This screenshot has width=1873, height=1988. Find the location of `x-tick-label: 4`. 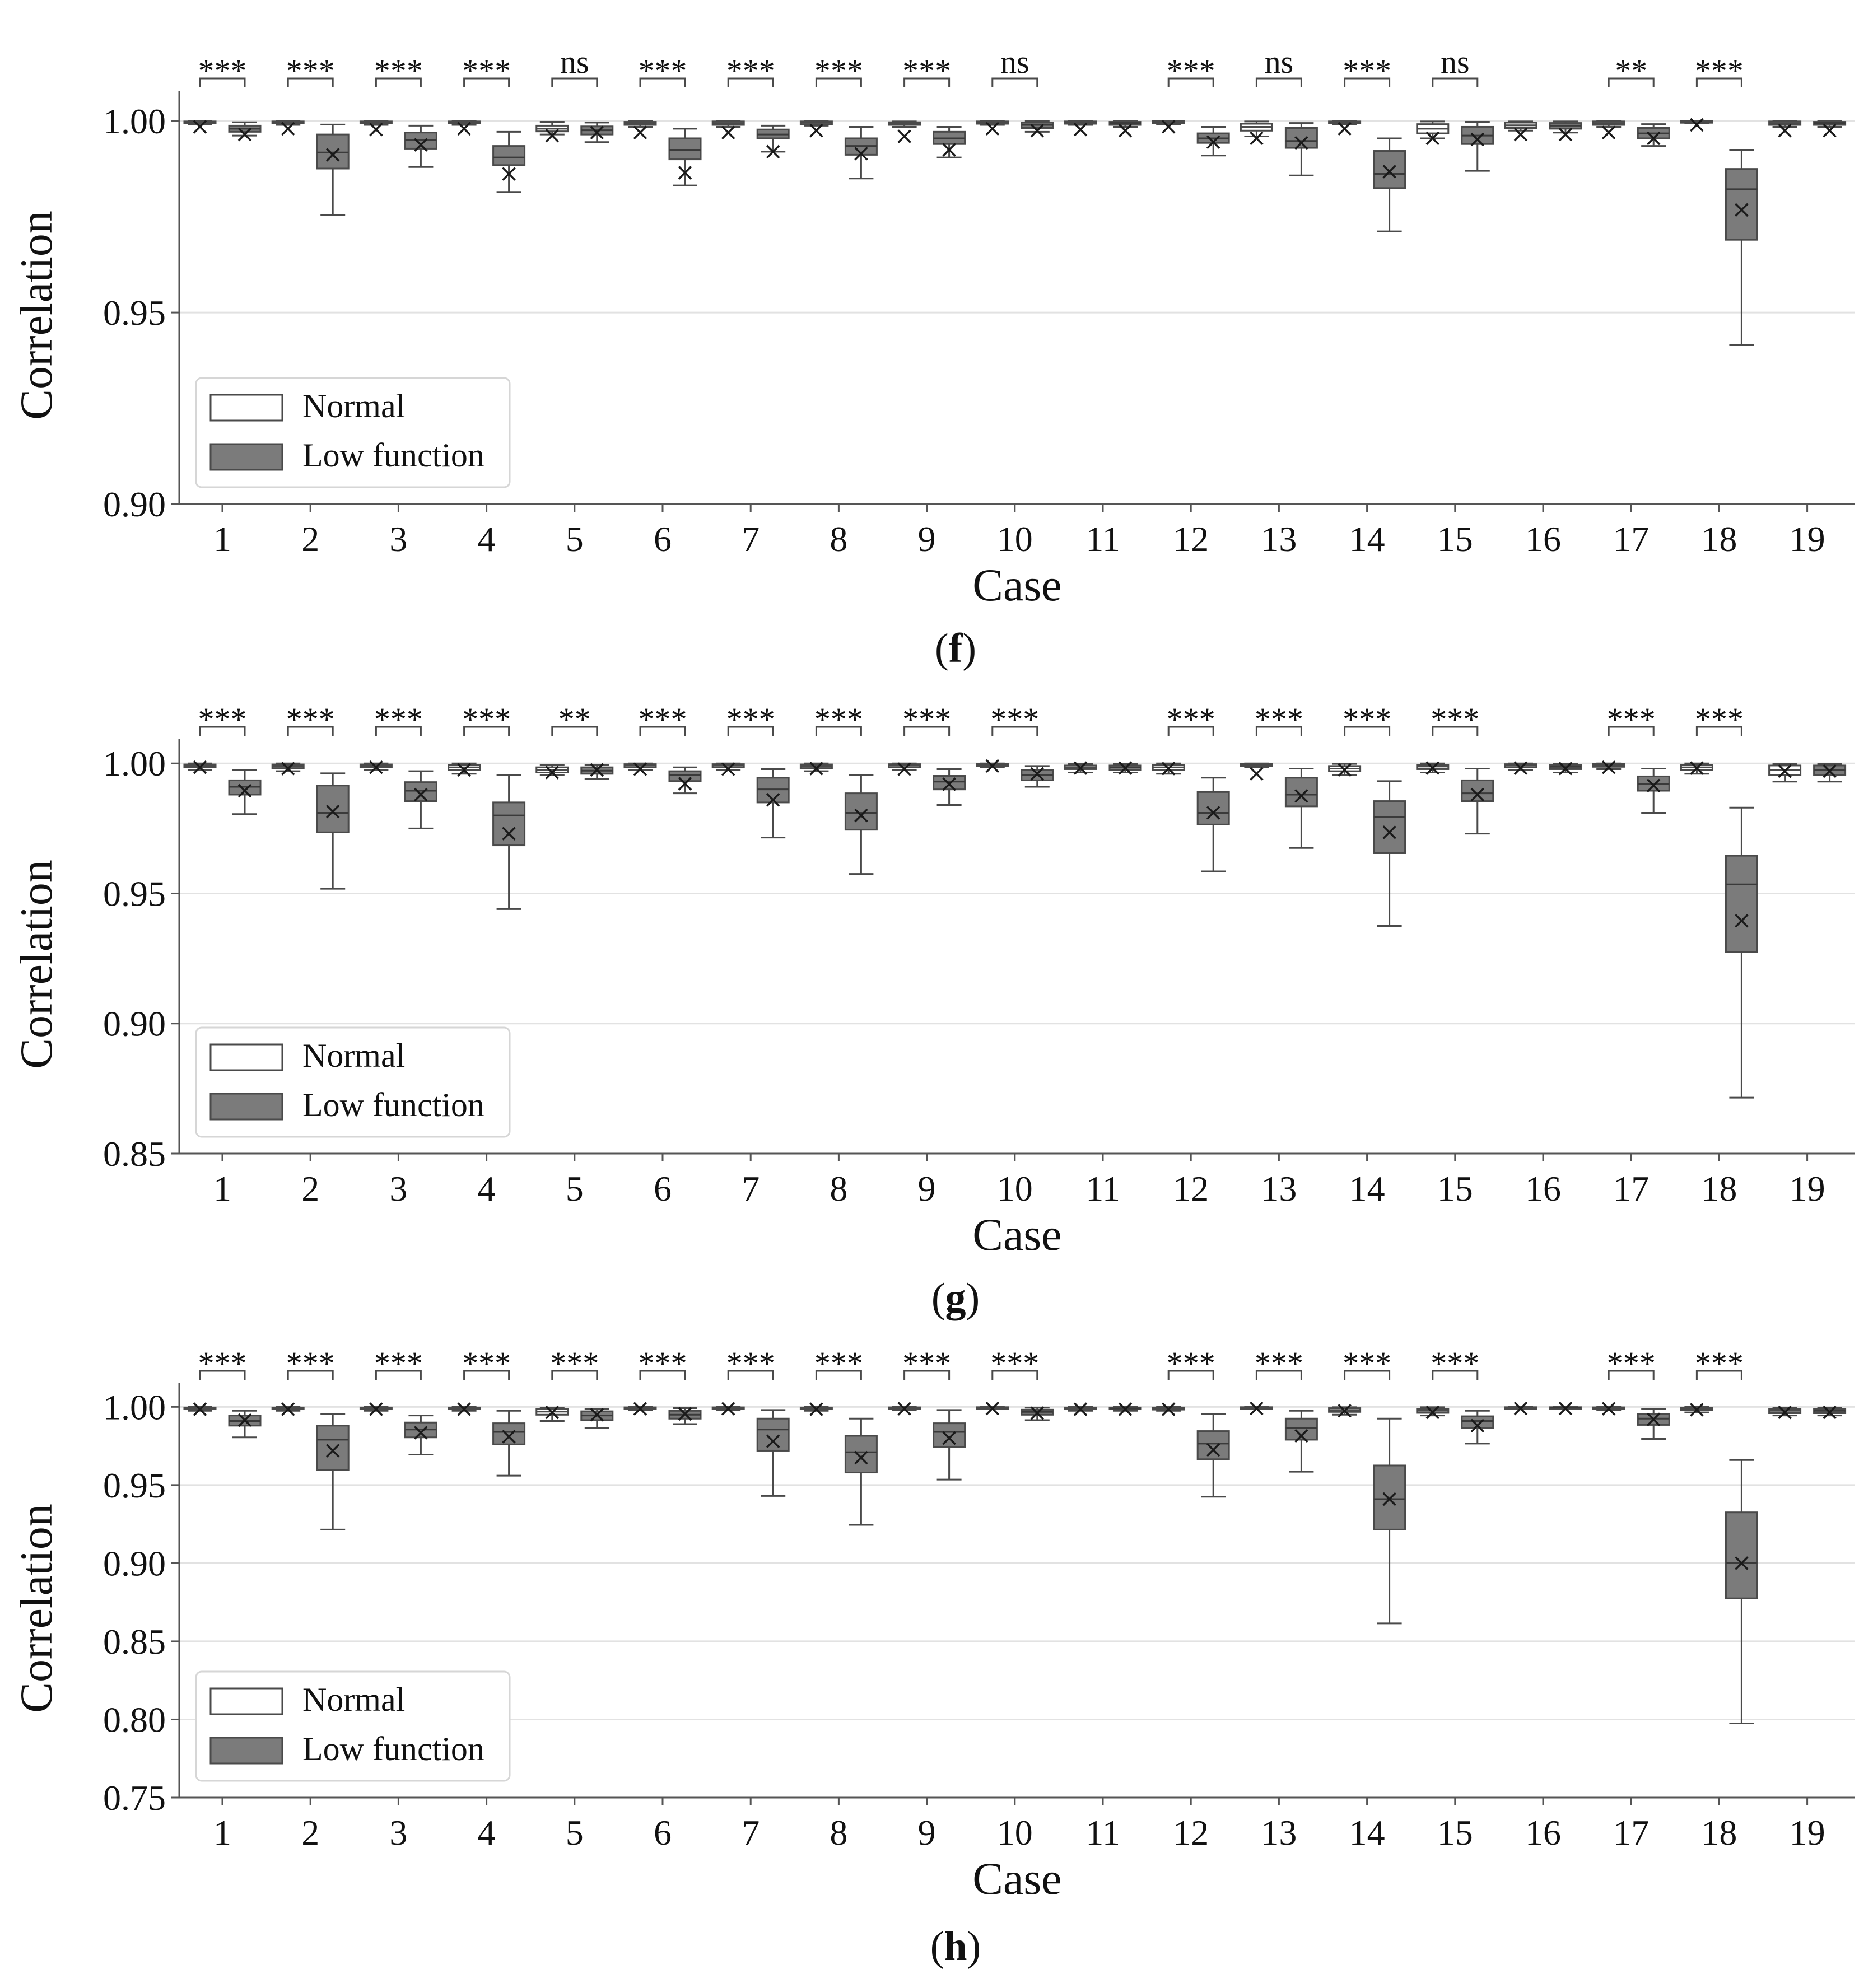

x-tick-label: 4 is located at coordinates (487, 1189).